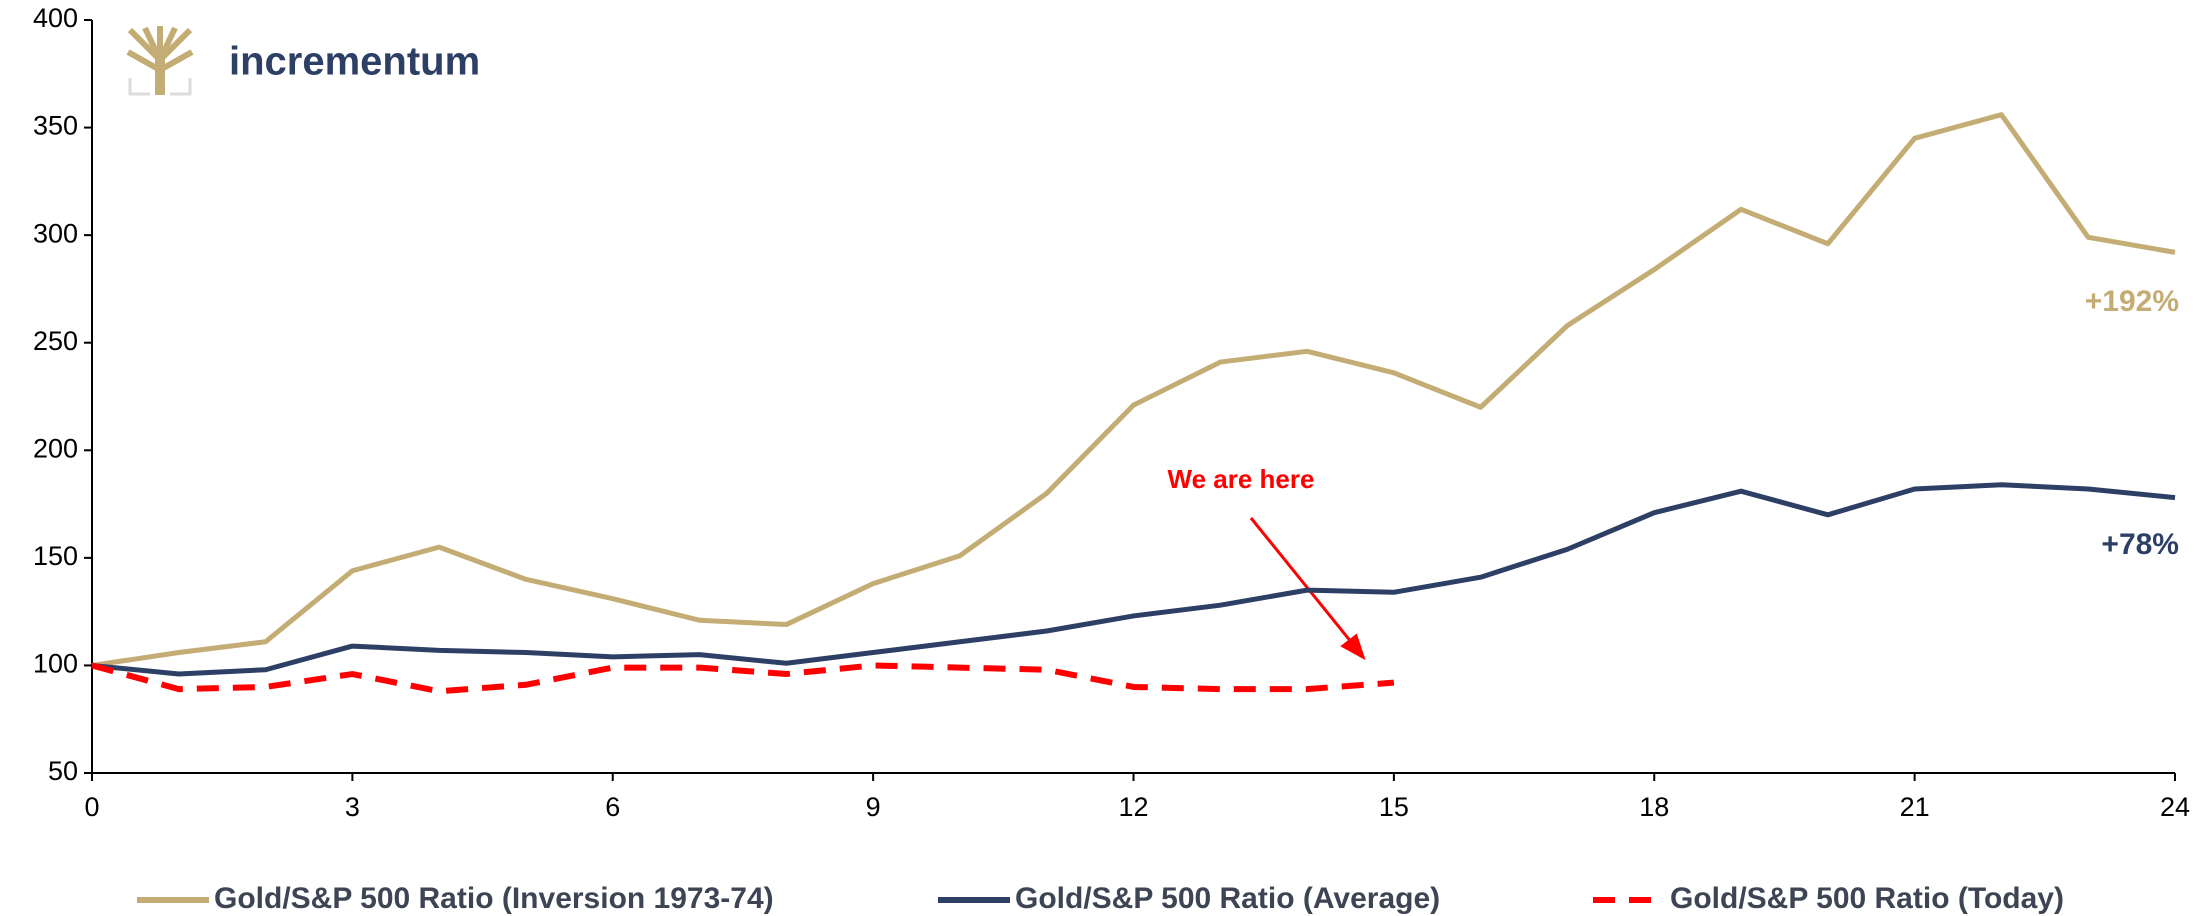 Image resolution: width=2208 pixels, height=916 pixels. What do you see at coordinates (91, 807) in the screenshot?
I see `x-tick-label: 0` at bounding box center [91, 807].